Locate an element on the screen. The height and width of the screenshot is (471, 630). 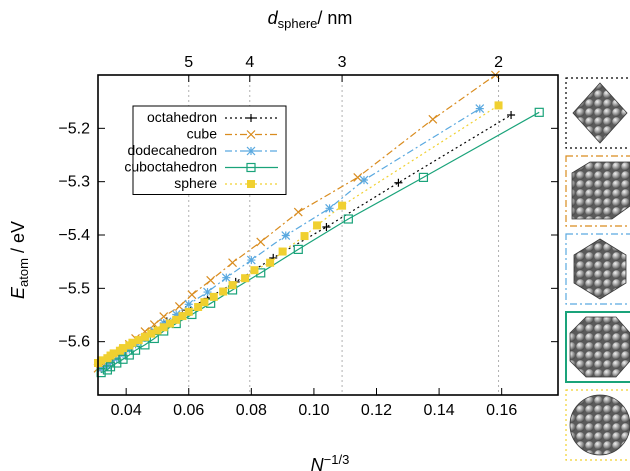
x-axis-superscript: −1/3 is located at coordinates (337, 459).